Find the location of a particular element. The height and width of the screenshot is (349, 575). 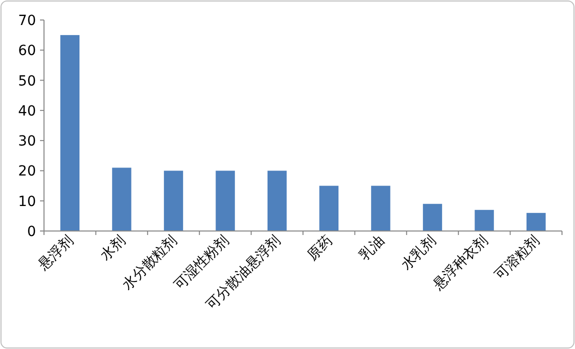

y-tick-label: 30 is located at coordinates (27, 142).